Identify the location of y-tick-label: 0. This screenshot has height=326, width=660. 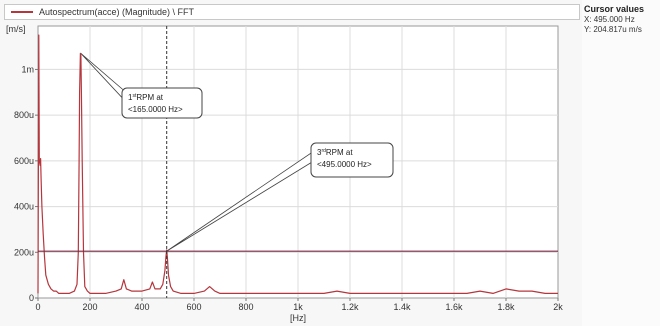
(31, 298).